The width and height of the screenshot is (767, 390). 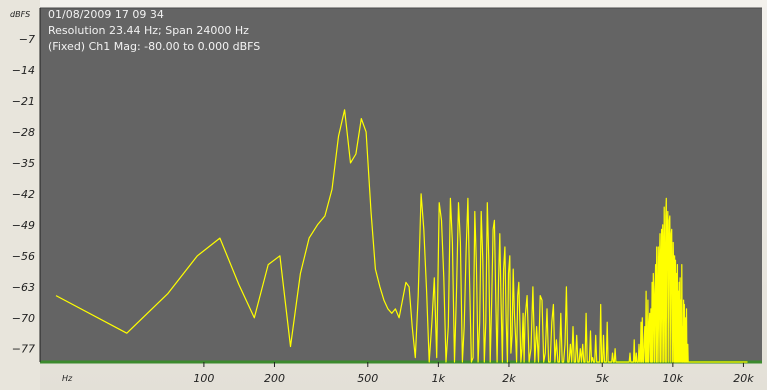 What do you see at coordinates (203, 378) in the screenshot?
I see `x-tick-label: 100` at bounding box center [203, 378].